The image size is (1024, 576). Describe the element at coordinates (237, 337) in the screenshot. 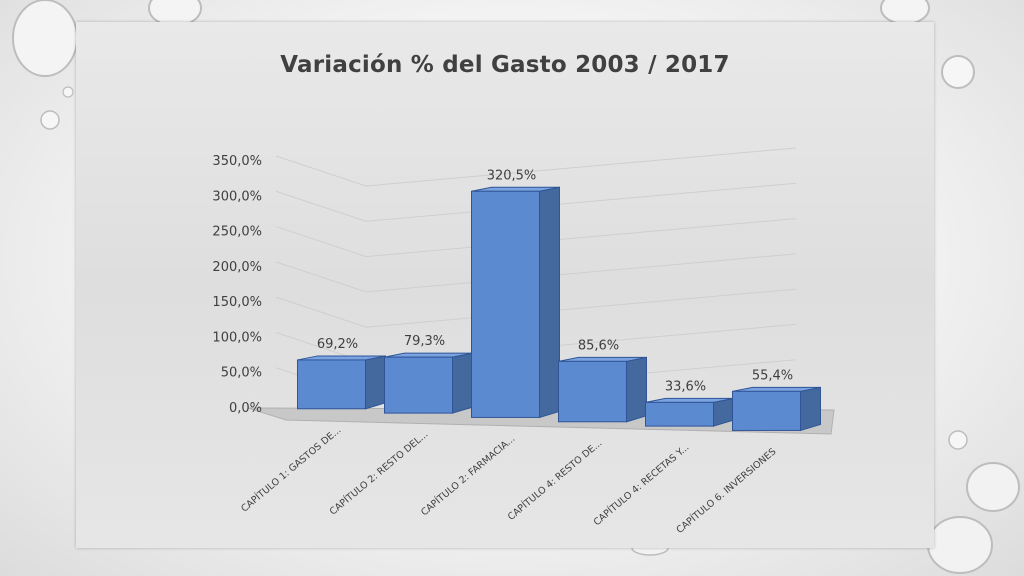

I see `y-tick-label: 100,0%` at that location.